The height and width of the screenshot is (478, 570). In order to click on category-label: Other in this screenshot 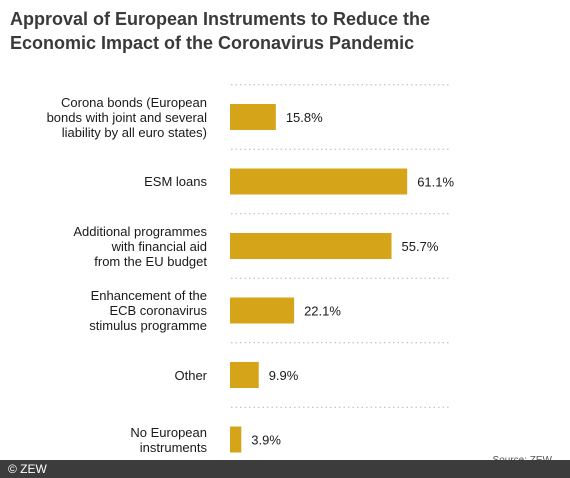, I will do `click(190, 375)`.